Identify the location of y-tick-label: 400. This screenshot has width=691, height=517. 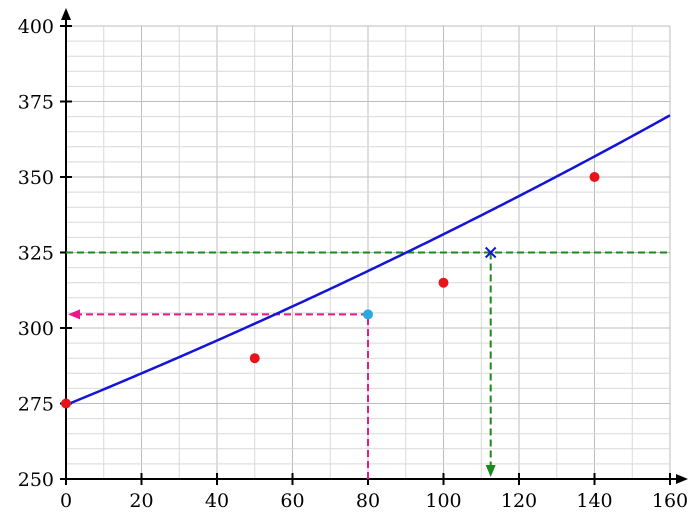
(36, 27).